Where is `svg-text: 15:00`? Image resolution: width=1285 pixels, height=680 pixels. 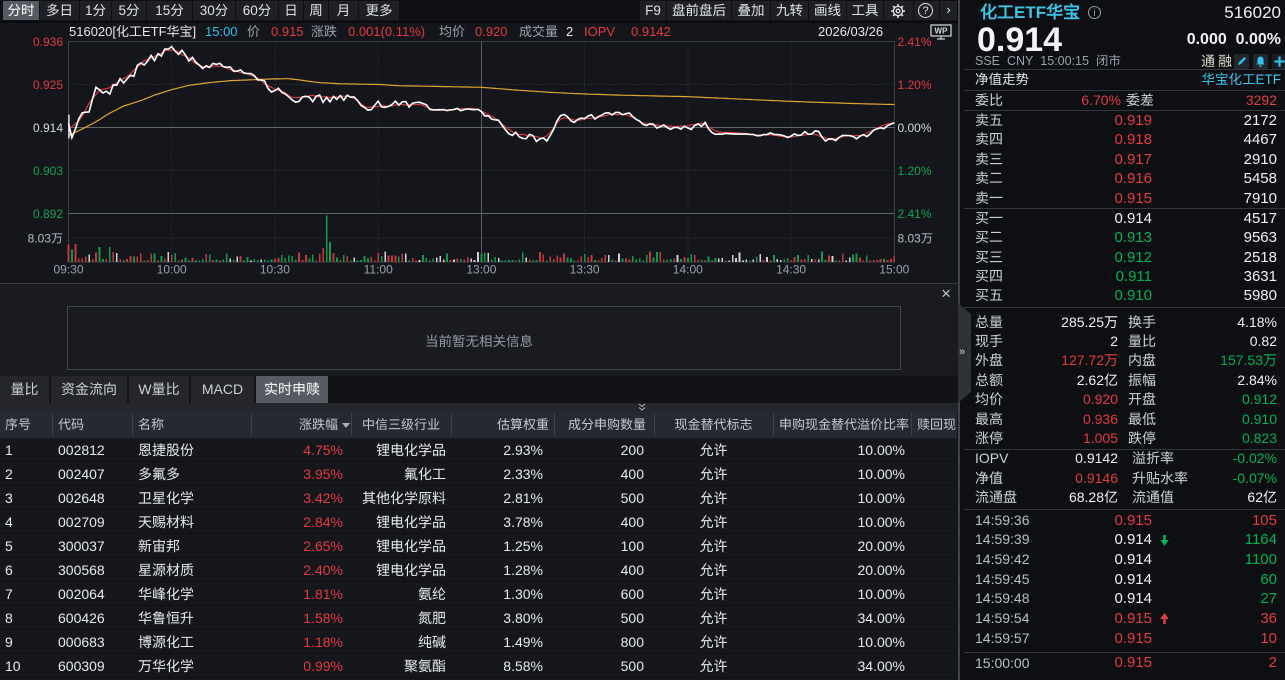 svg-text: 15:00 is located at coordinates (894, 270).